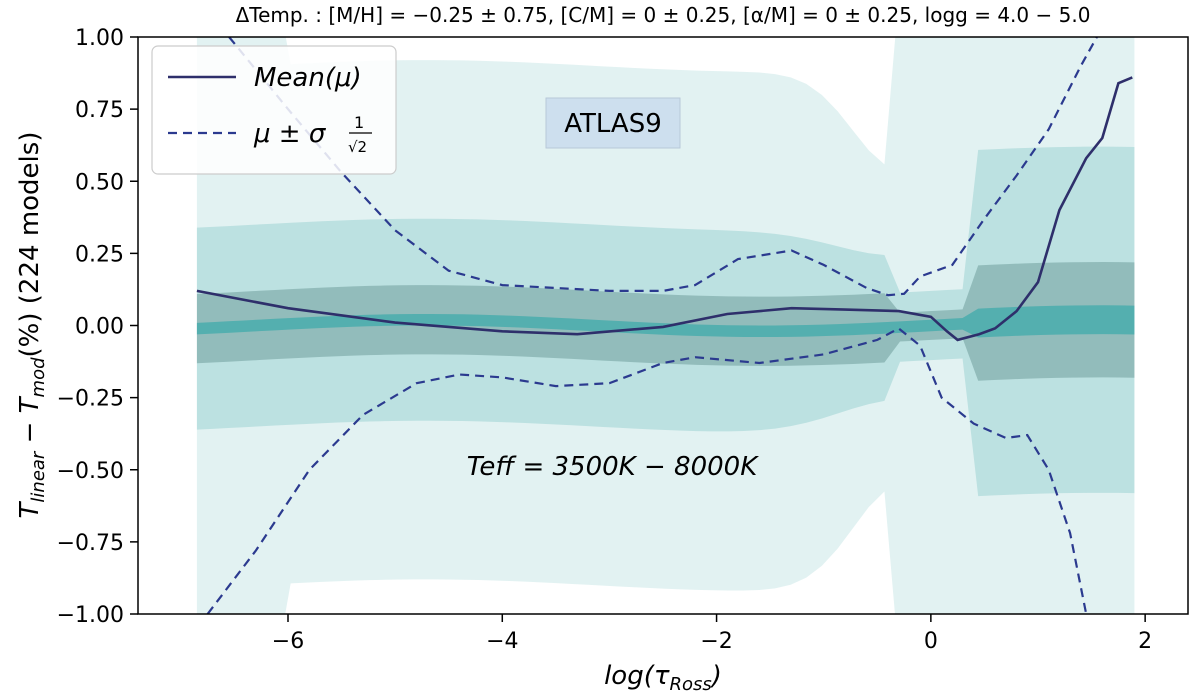 The height and width of the screenshot is (694, 1200). I want to click on y-tick-label: 0.00, so click(99, 327).